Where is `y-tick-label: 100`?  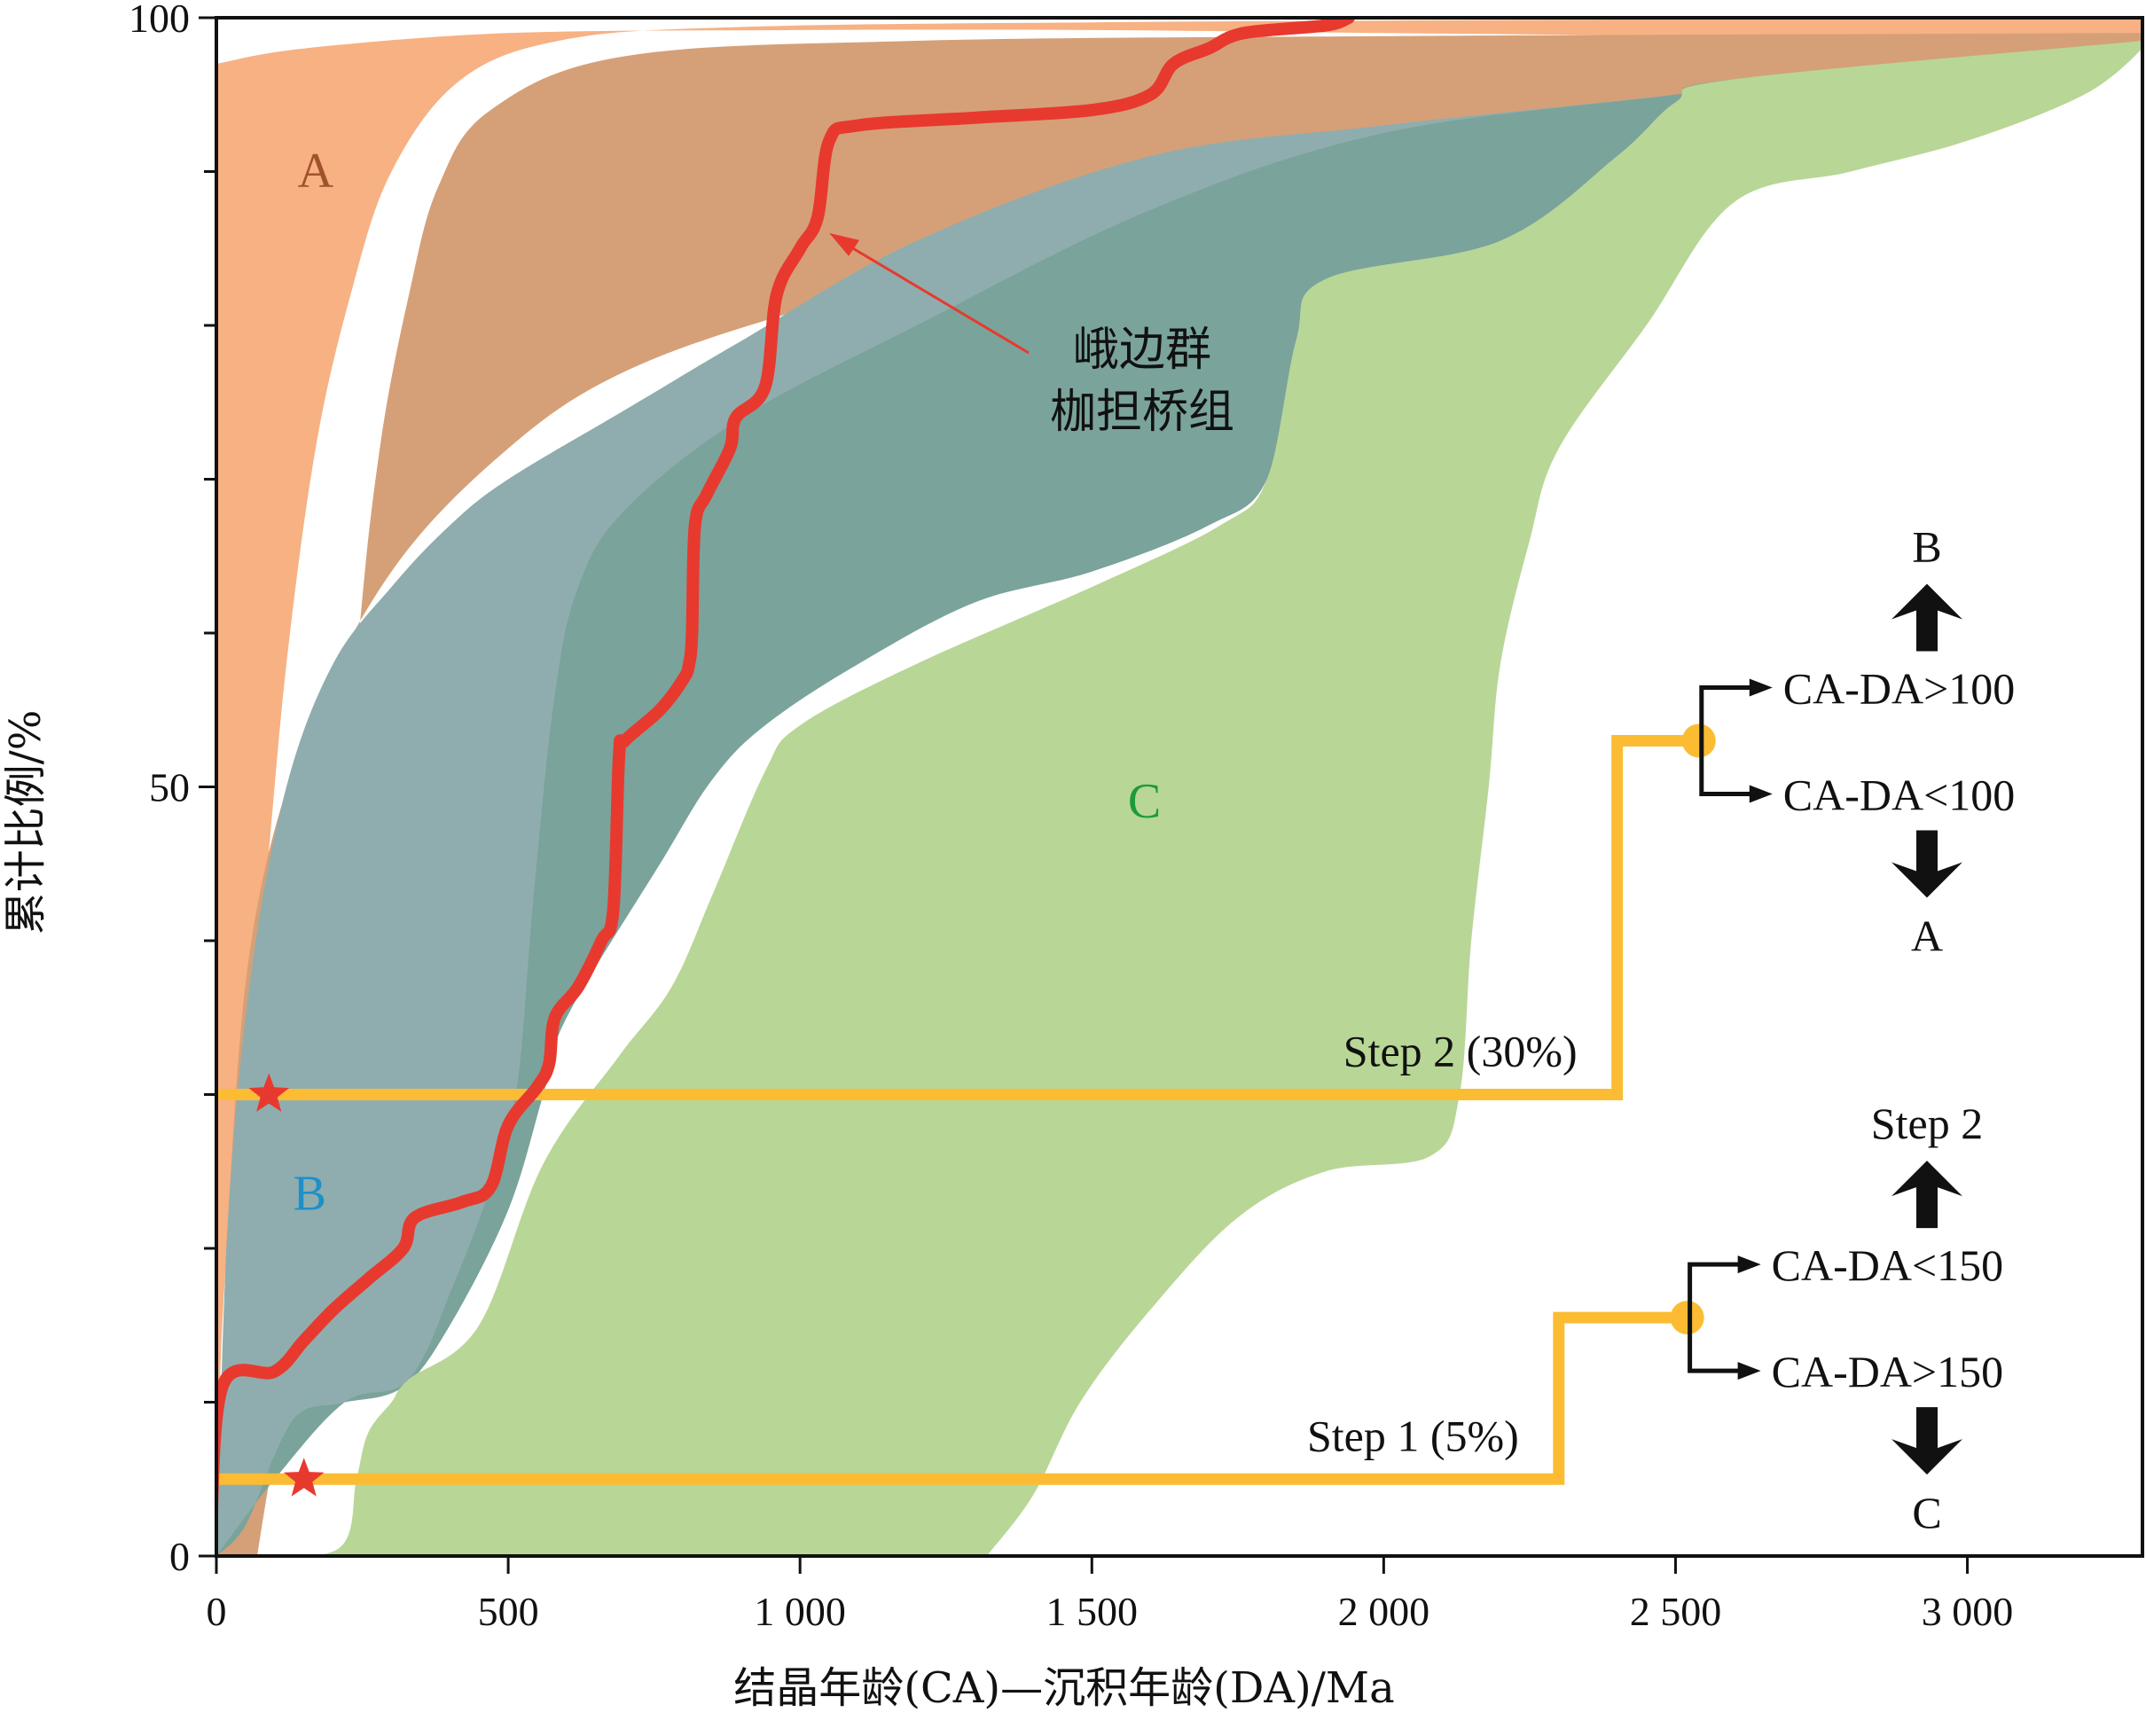 y-tick-label: 100 is located at coordinates (159, 20).